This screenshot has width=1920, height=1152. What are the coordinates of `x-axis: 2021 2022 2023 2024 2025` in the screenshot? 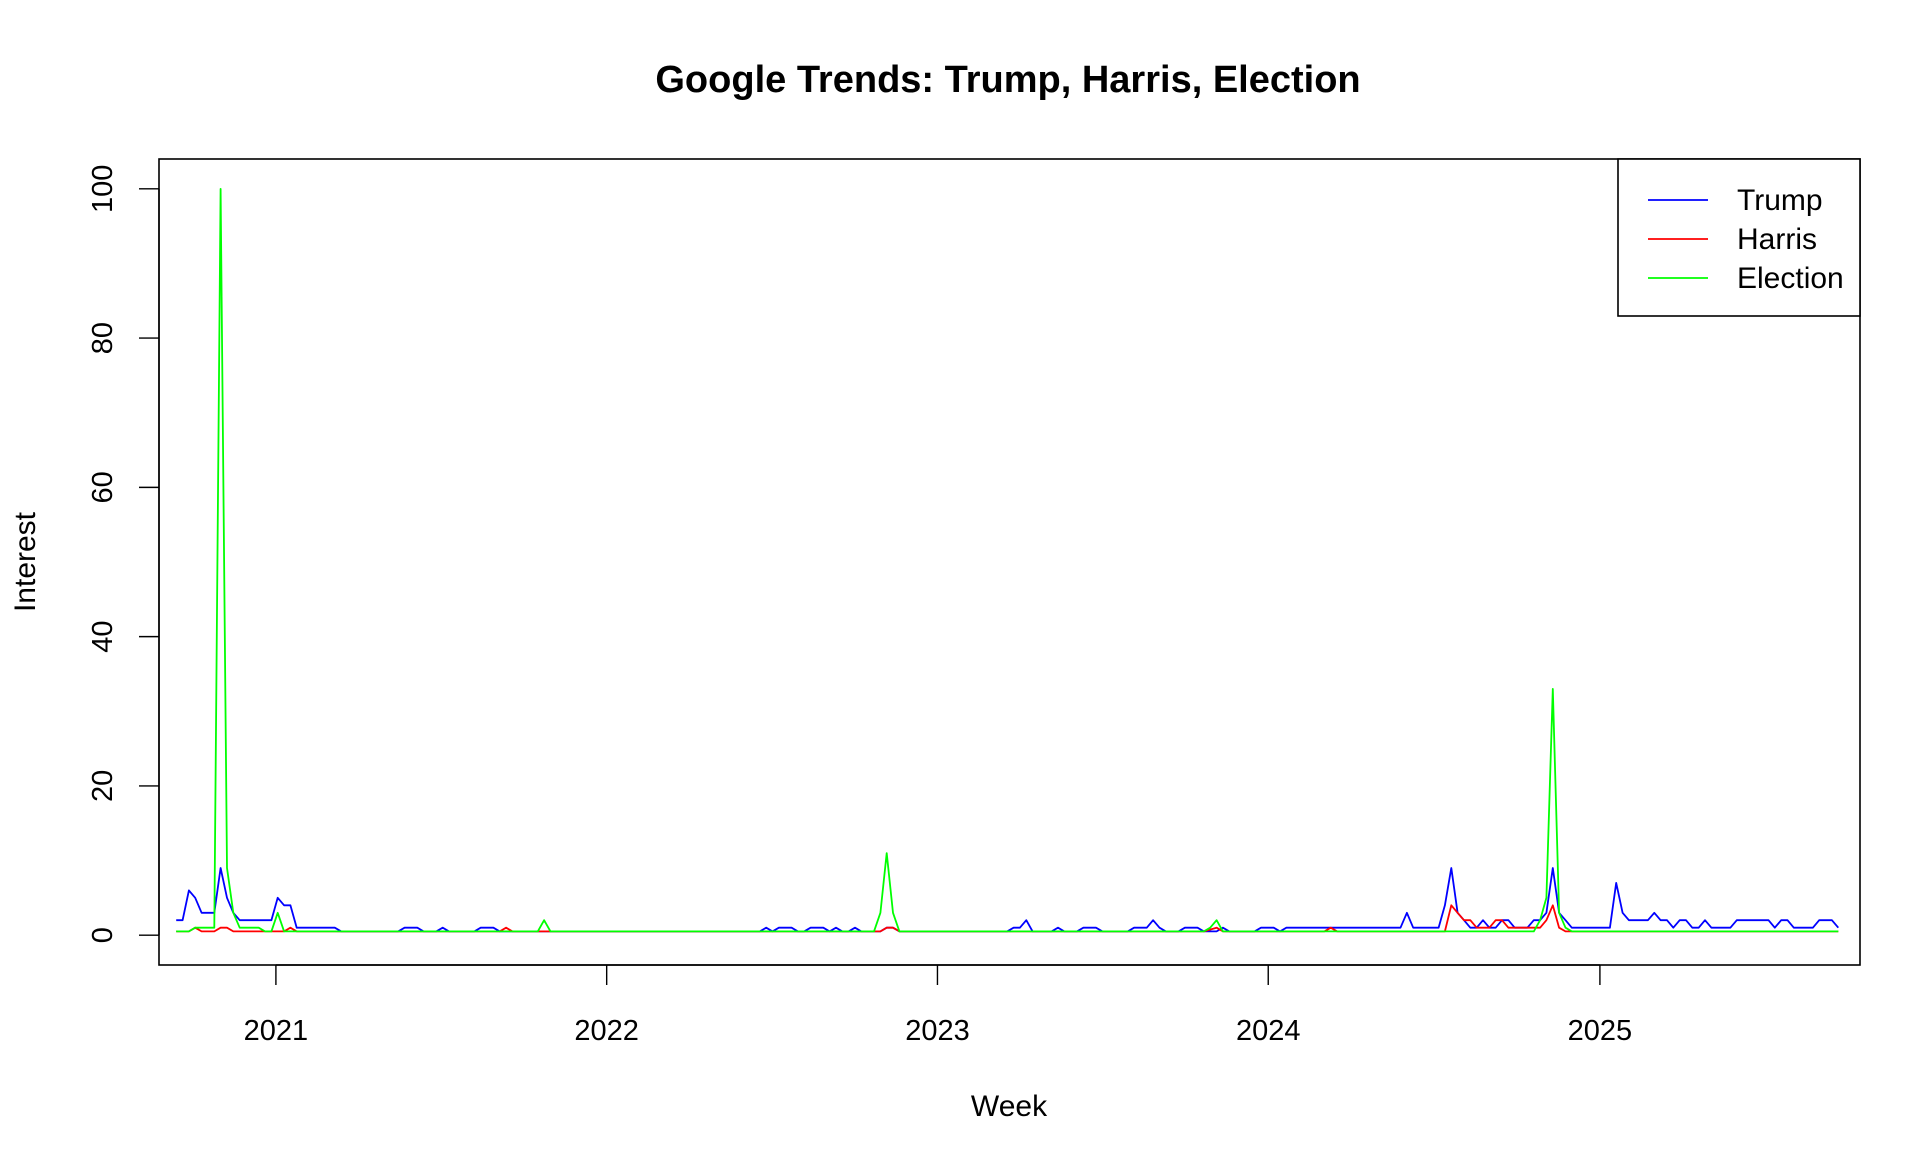 It's located at (938, 1005).